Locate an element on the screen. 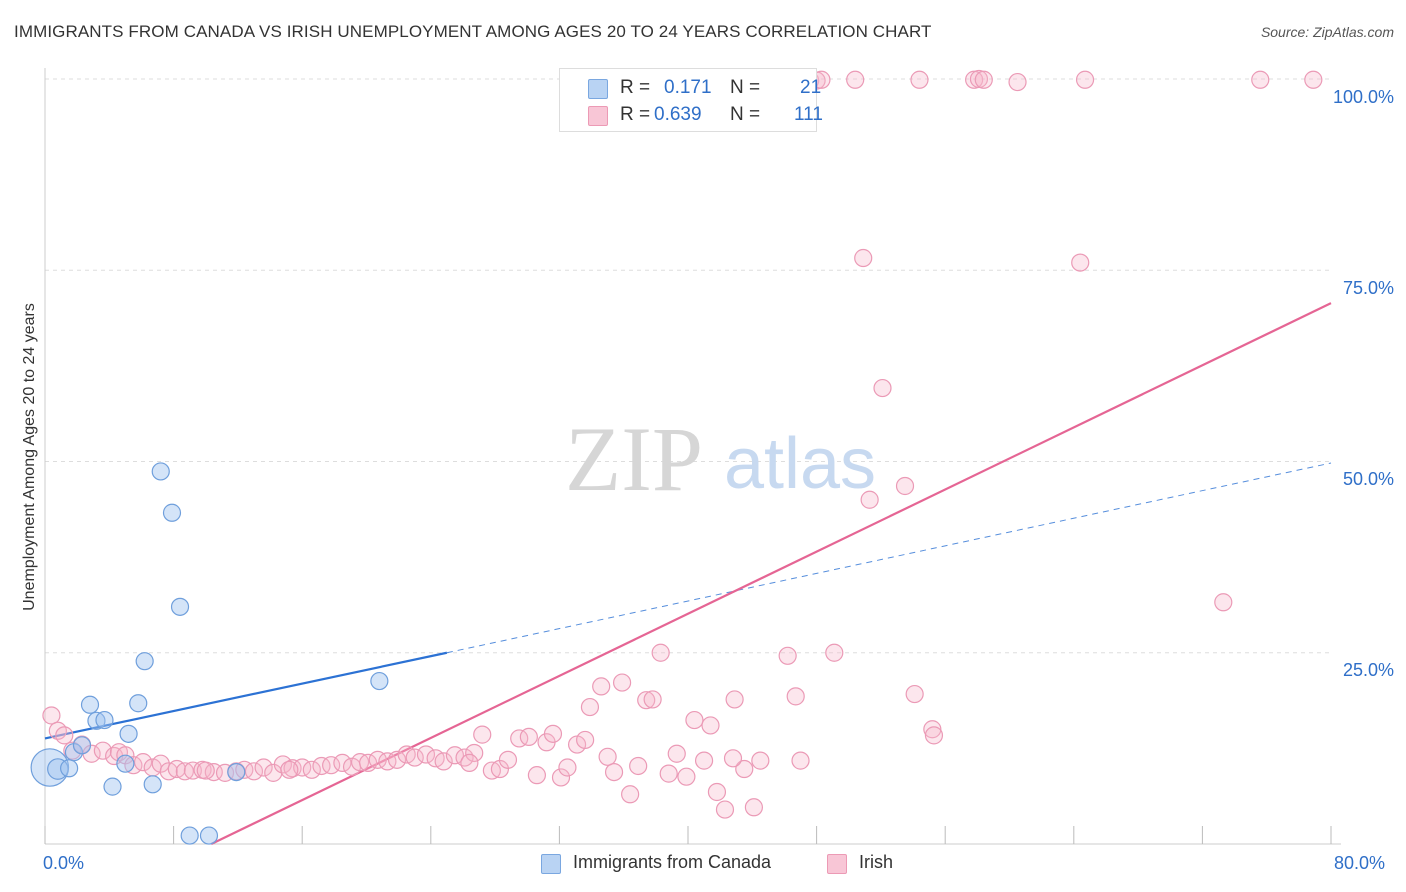 This screenshot has width=1406, height=892. y-tick-50: 50.0% is located at coordinates (1368, 479).